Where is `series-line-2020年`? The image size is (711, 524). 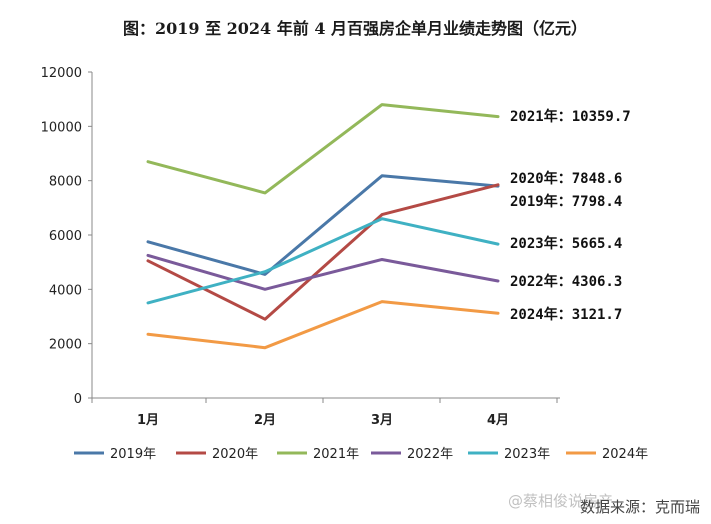 series-line-2020年 is located at coordinates (323, 252).